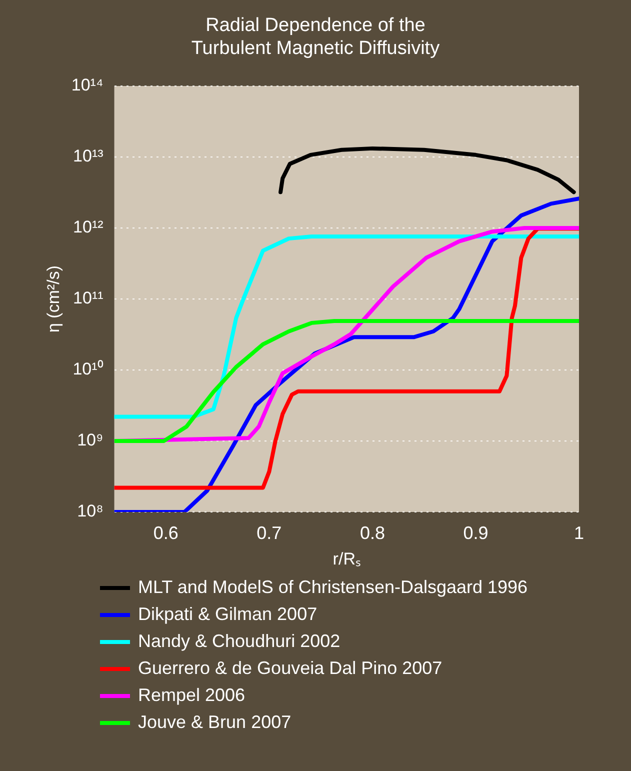 The image size is (631, 771). What do you see at coordinates (88, 227) in the screenshot?
I see `y-tick-label: 10¹²` at bounding box center [88, 227].